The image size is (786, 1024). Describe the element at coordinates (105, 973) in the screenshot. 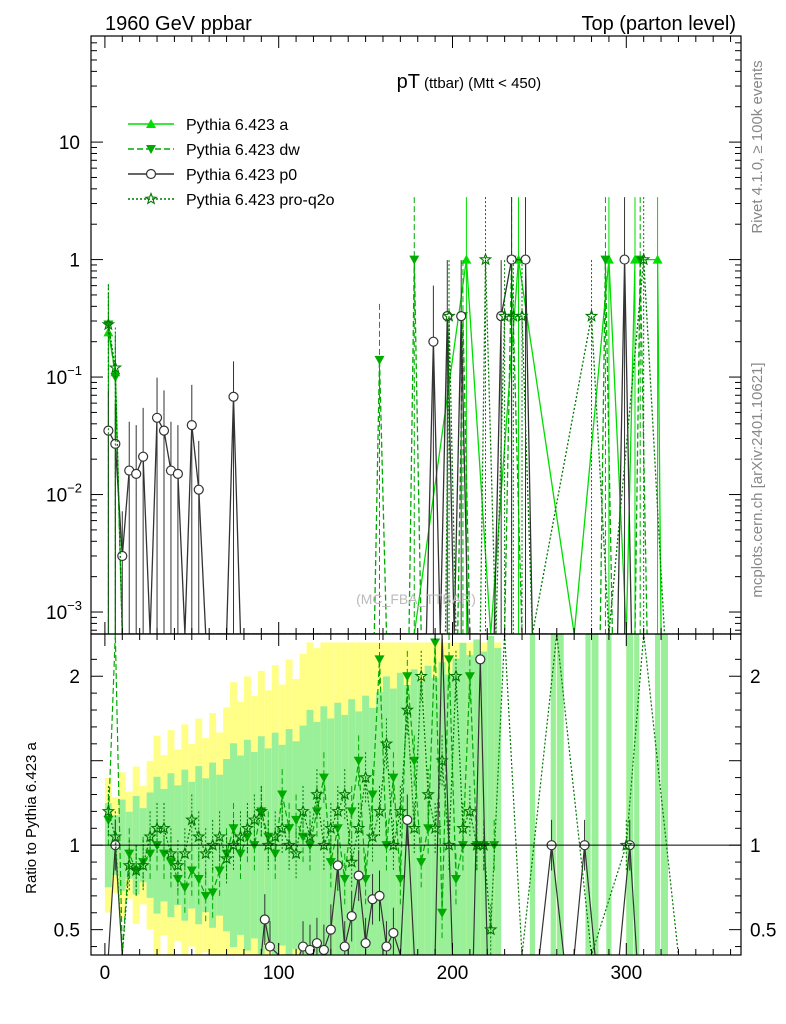

I see `x-tick-label: 0` at that location.